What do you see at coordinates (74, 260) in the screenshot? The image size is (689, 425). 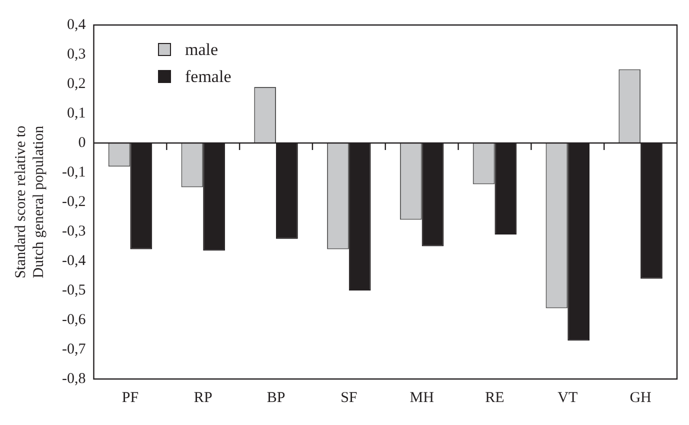 I see `y-tick-label: -0,4` at bounding box center [74, 260].